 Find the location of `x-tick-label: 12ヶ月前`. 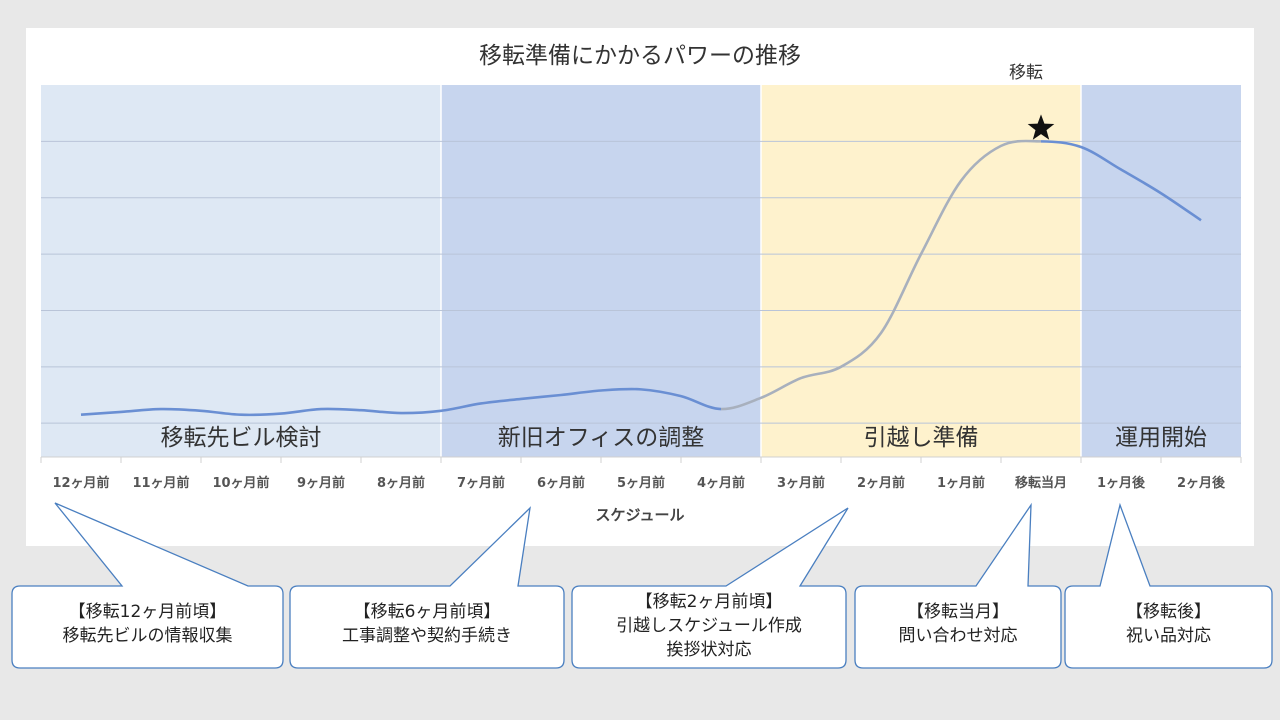

x-tick-label: 12ヶ月前 is located at coordinates (80, 483).